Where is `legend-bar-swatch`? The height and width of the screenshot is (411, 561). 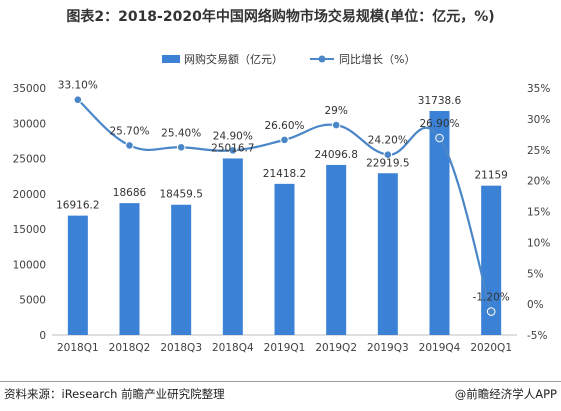 legend-bar-swatch is located at coordinates (171, 59).